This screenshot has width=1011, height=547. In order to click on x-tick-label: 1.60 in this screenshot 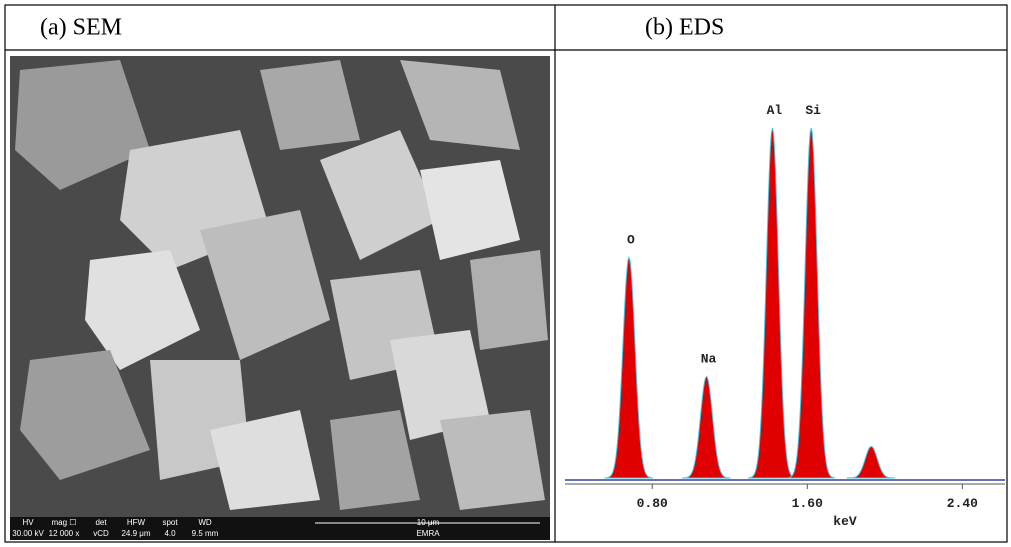, I will do `click(807, 503)`.